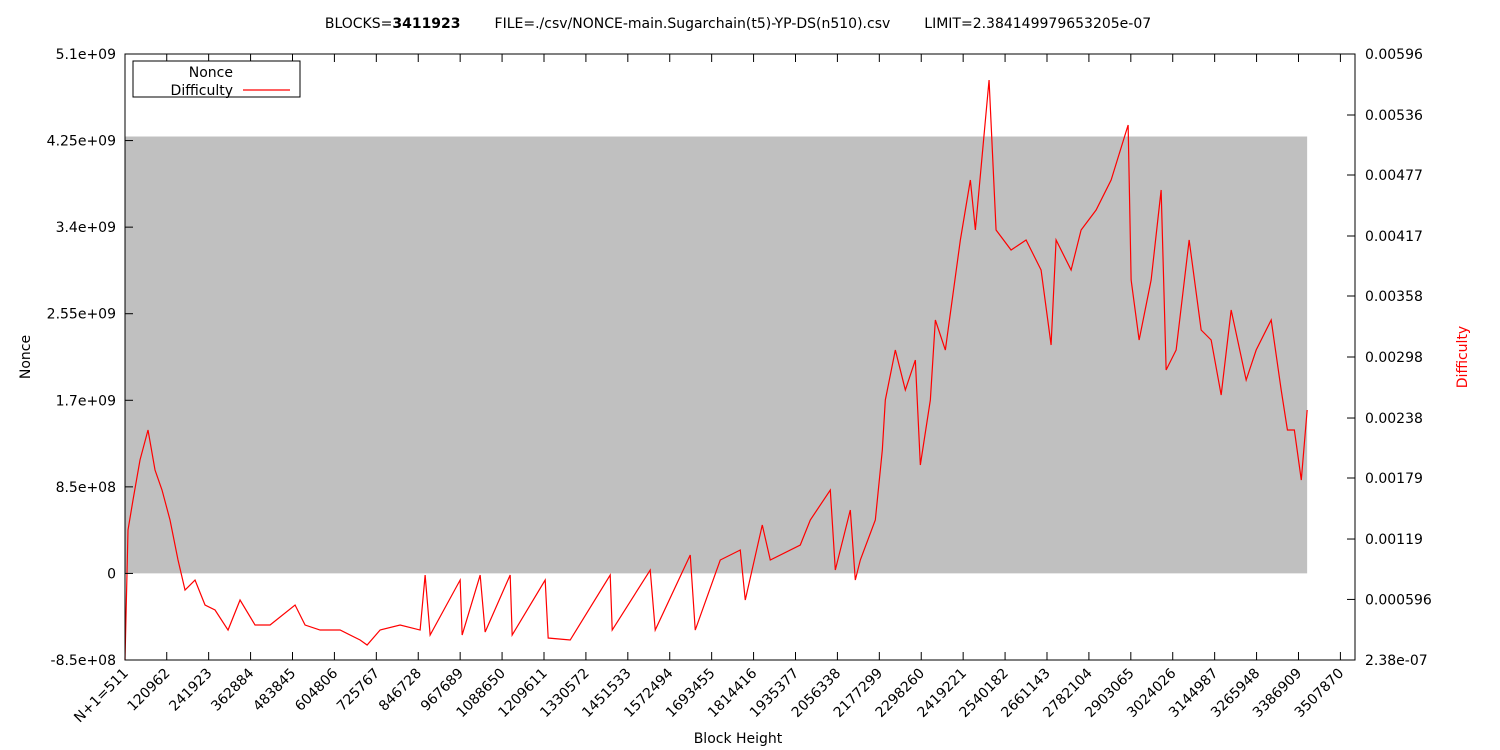  Describe the element at coordinates (1394, 55) in the screenshot. I see `y2-tick-label: 0.00596` at that location.